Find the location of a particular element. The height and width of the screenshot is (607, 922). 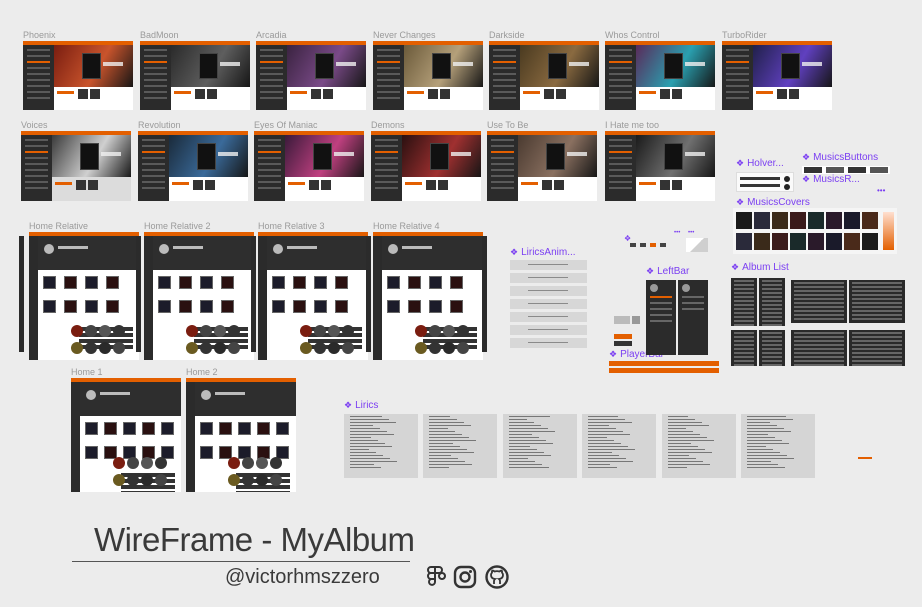

frame-title: Home Relative 2 is located at coordinates (177, 226).